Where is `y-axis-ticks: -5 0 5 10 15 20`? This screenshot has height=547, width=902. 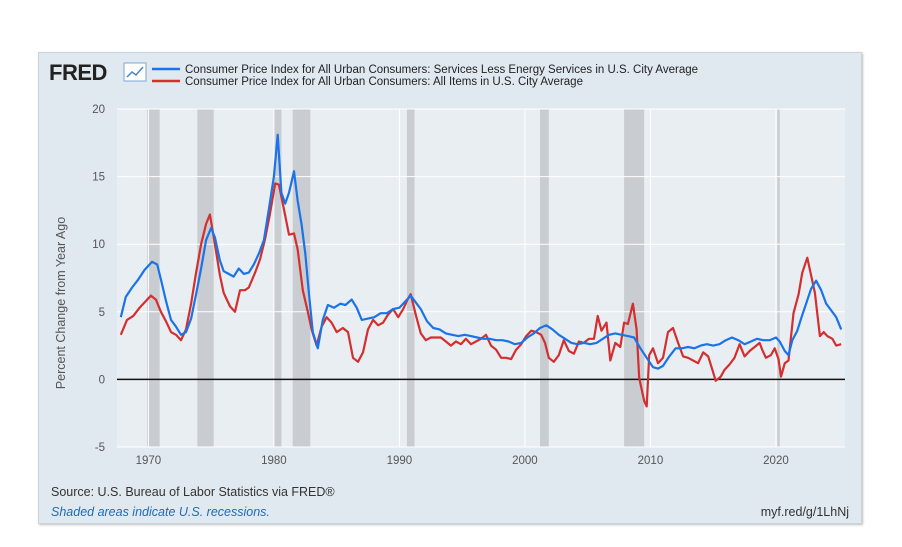
y-axis-ticks: -5 0 5 10 15 20 is located at coordinates (98, 279).